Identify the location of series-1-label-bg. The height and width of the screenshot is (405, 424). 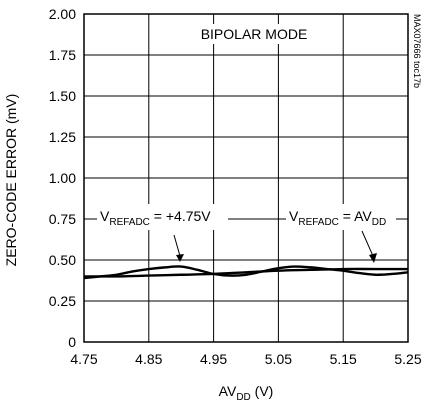
(162, 217).